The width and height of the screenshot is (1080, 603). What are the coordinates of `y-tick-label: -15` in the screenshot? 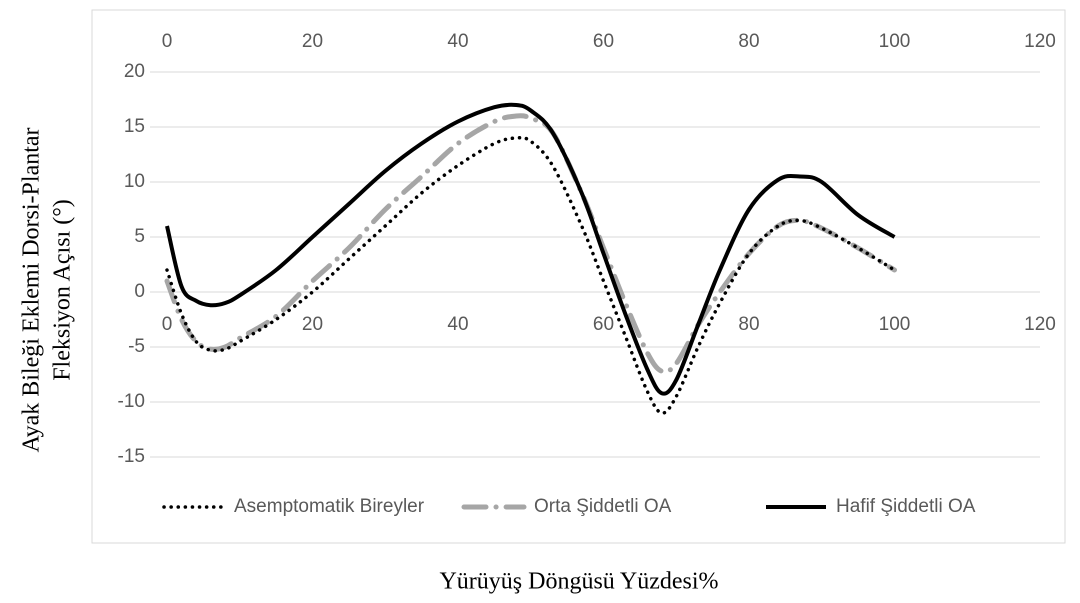 It's located at (131, 456).